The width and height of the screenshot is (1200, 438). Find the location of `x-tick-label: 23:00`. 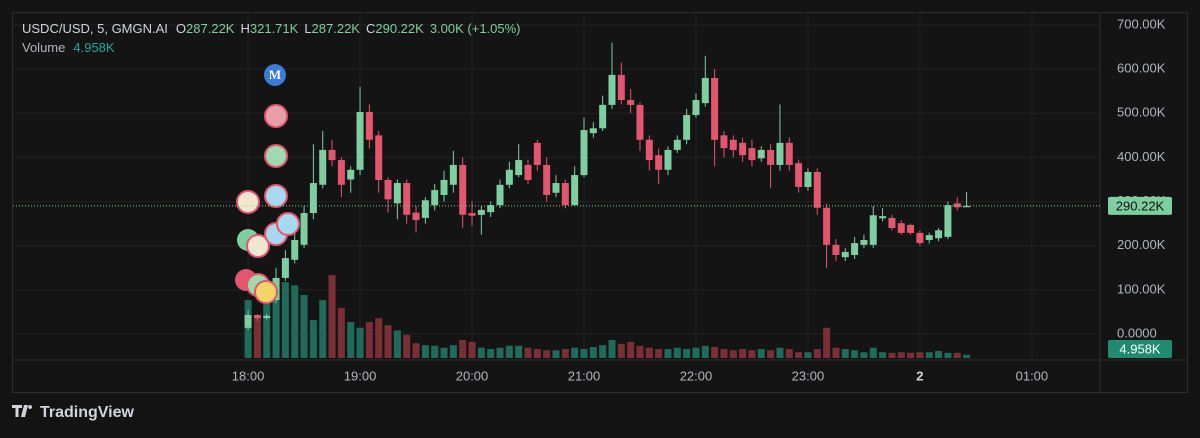

x-tick-label: 23:00 is located at coordinates (808, 375).